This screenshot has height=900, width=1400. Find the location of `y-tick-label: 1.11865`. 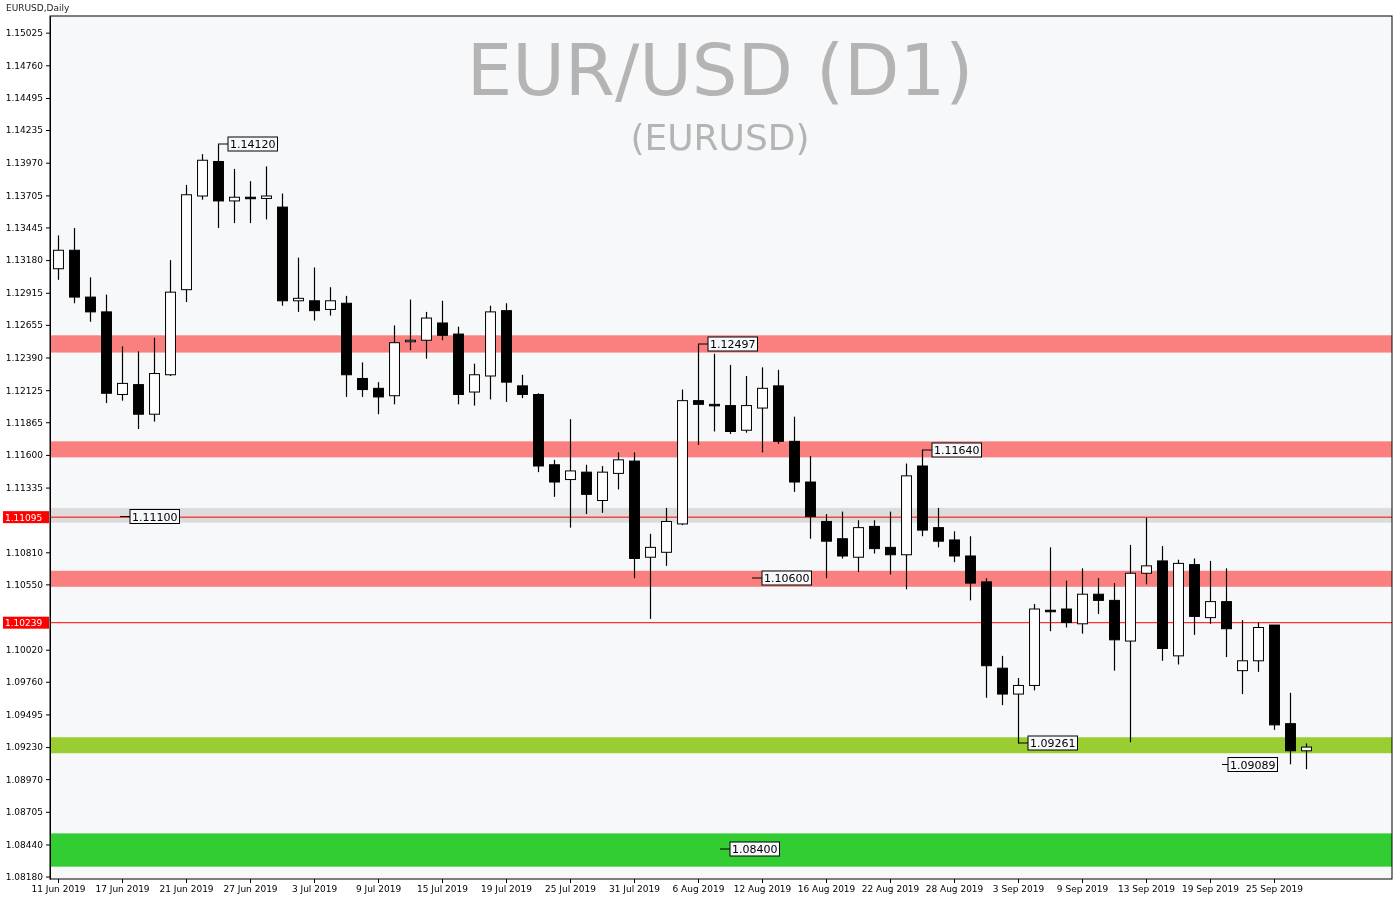

y-tick-label: 1.11865 is located at coordinates (24, 422).